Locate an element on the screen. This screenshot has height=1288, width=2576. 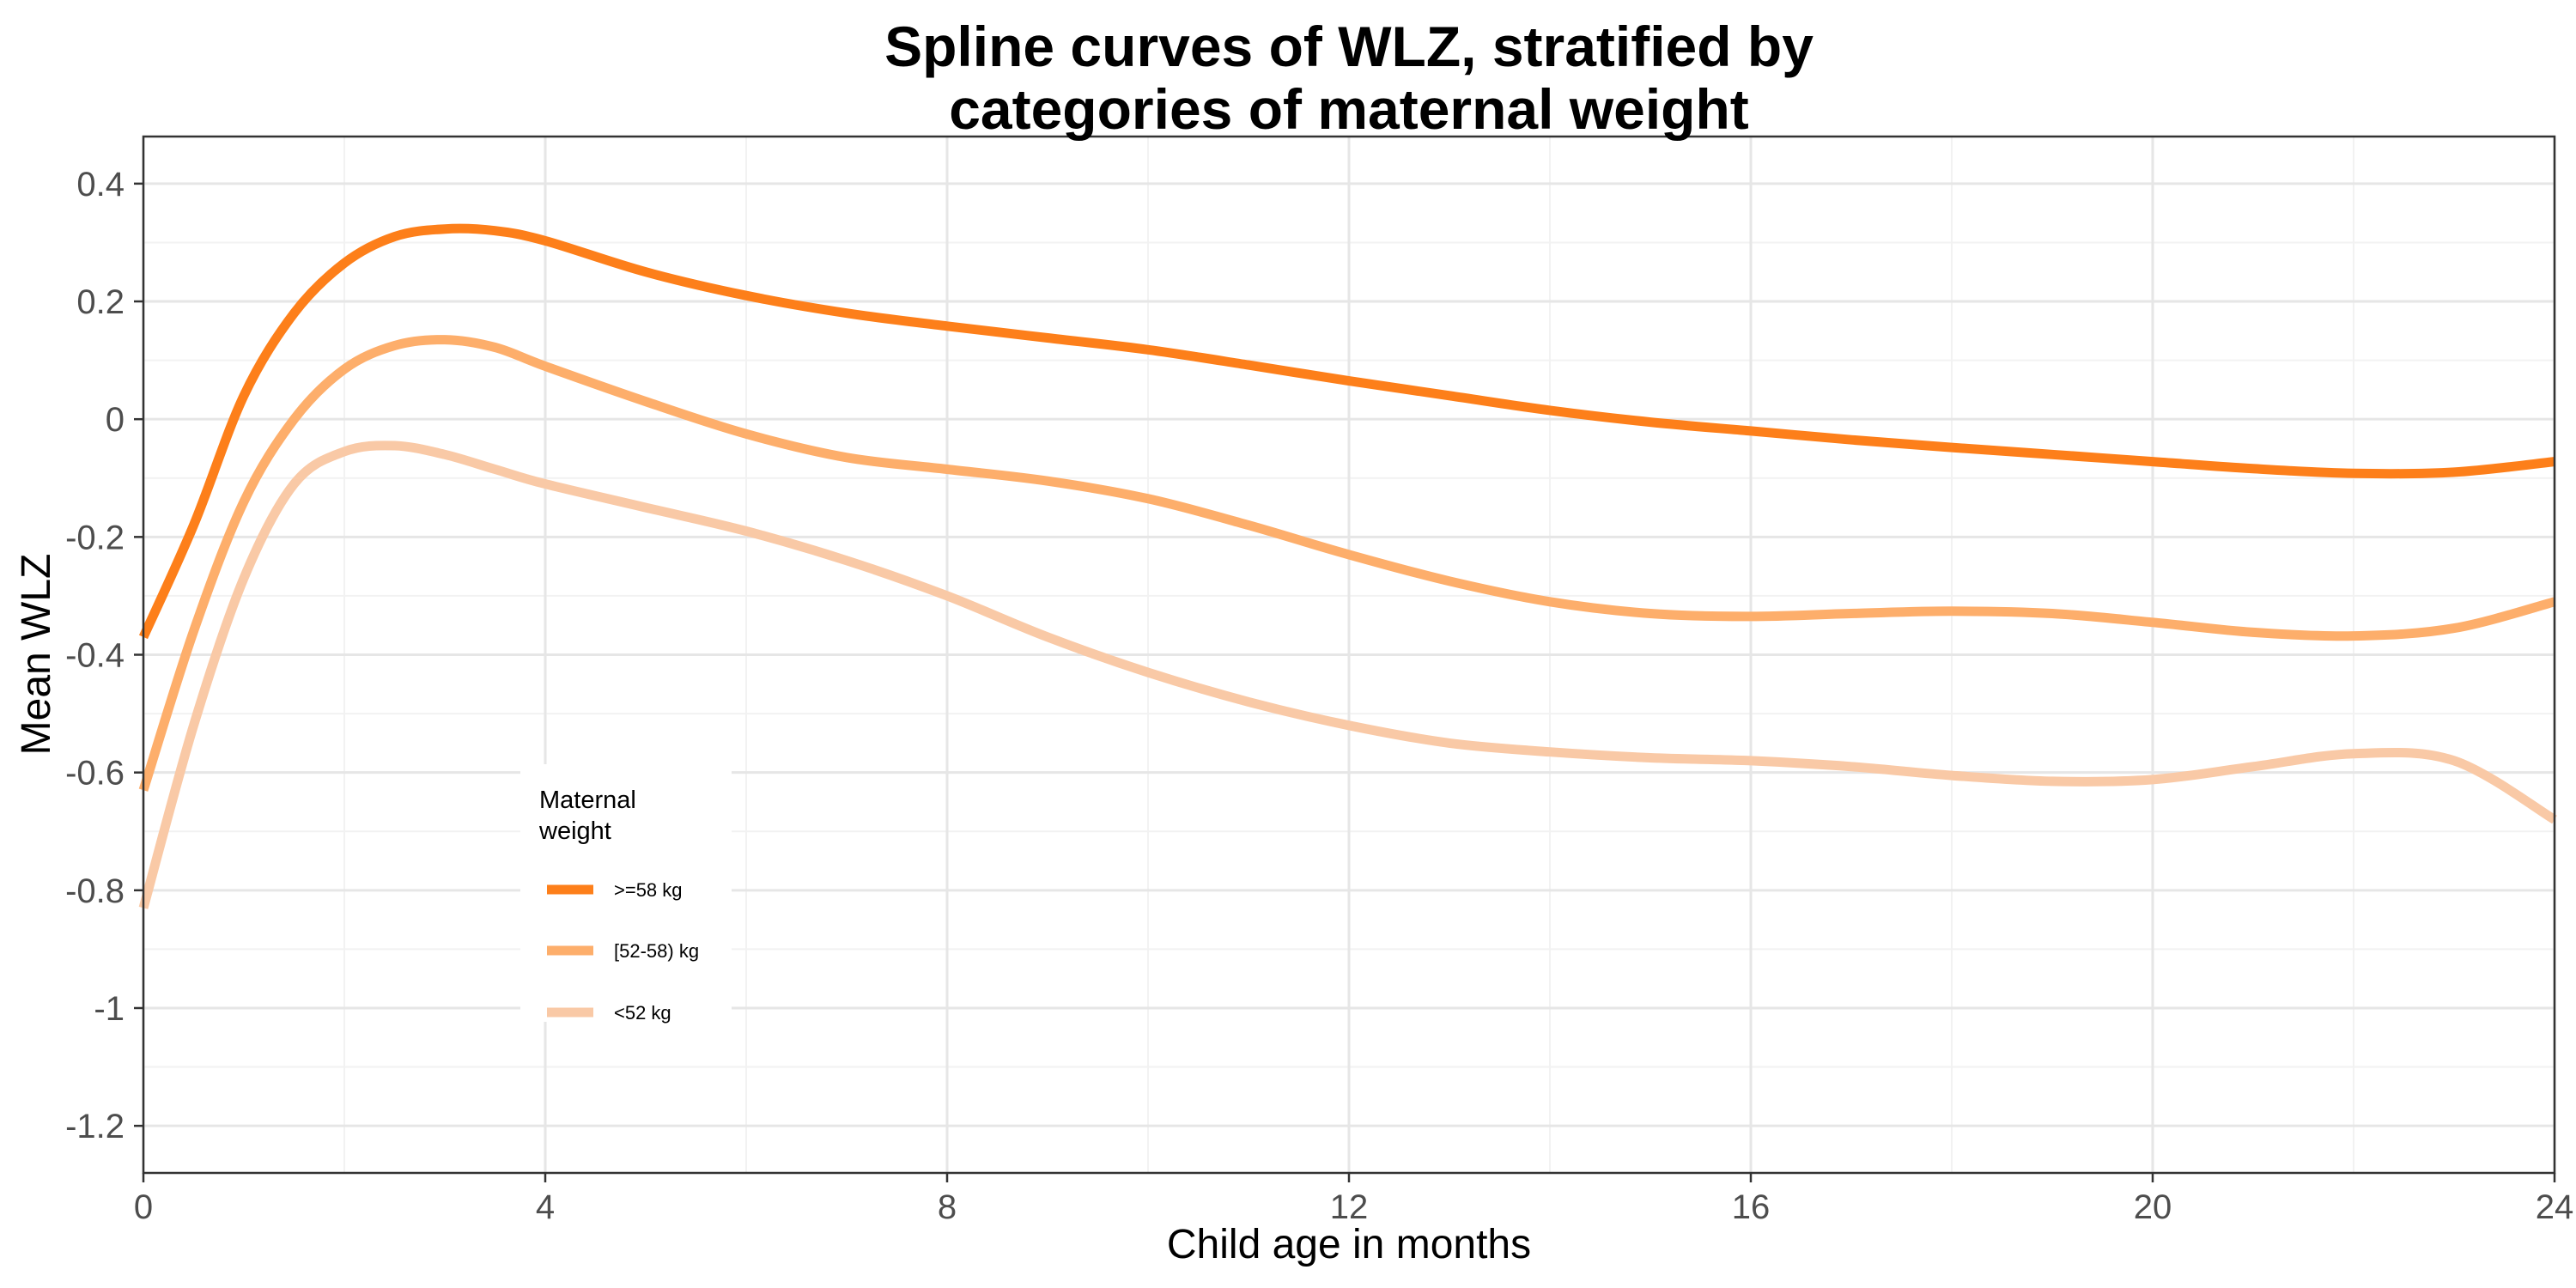
y-tick-label: 0 is located at coordinates (116, 420).